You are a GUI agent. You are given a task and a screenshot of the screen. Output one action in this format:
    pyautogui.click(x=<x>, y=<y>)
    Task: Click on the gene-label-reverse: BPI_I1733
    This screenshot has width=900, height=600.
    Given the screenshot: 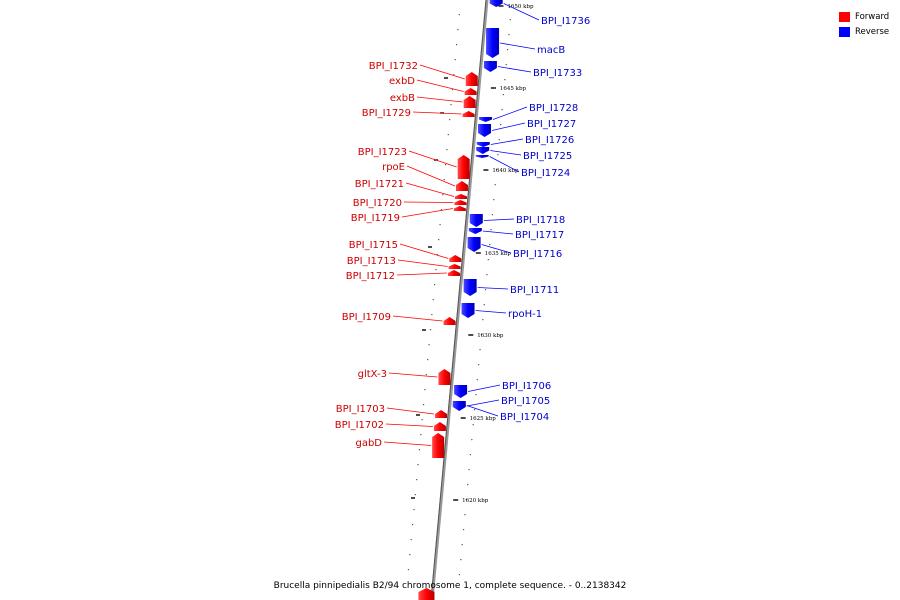 What is the action you would take?
    pyautogui.click(x=557, y=73)
    